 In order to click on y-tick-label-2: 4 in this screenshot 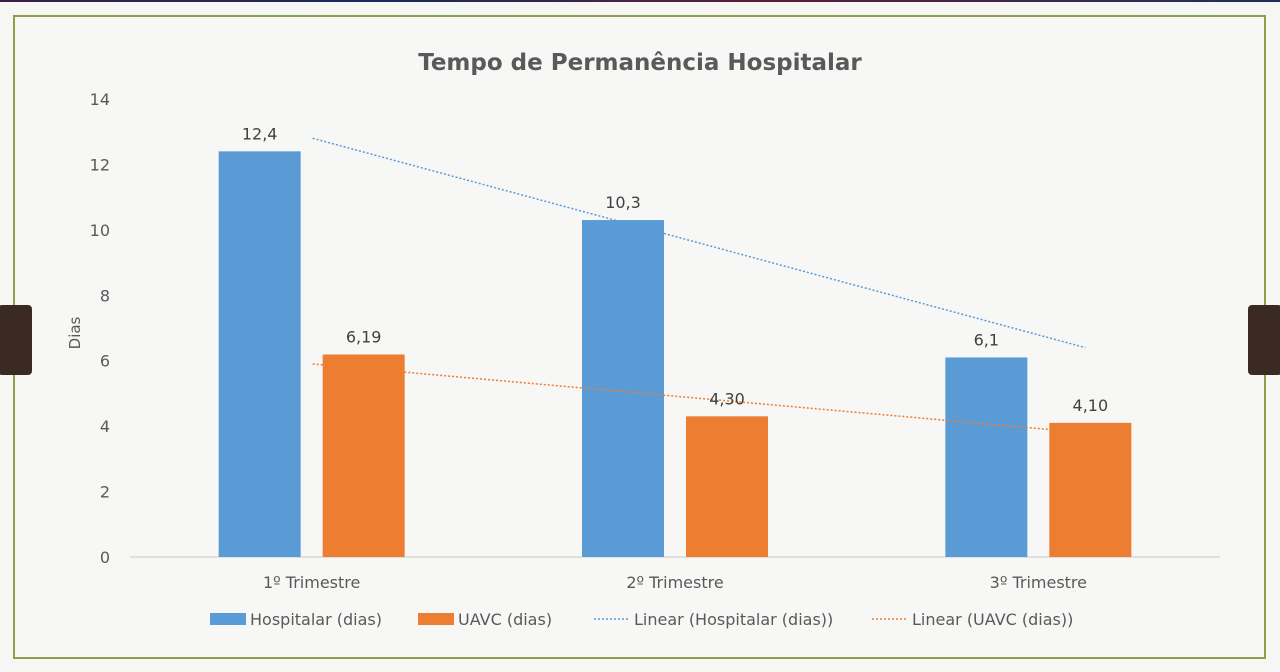, I will do `click(105, 426)`.